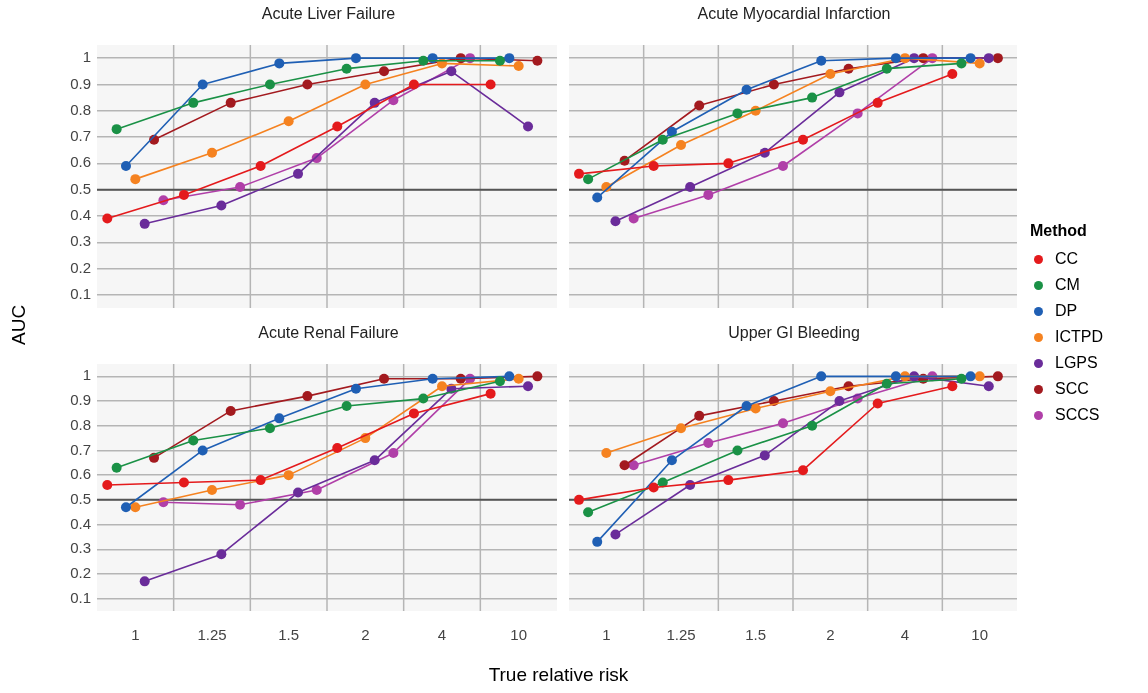  What do you see at coordinates (794, 333) in the screenshot?
I see `chart-title: Upper GI Bleeding` at bounding box center [794, 333].